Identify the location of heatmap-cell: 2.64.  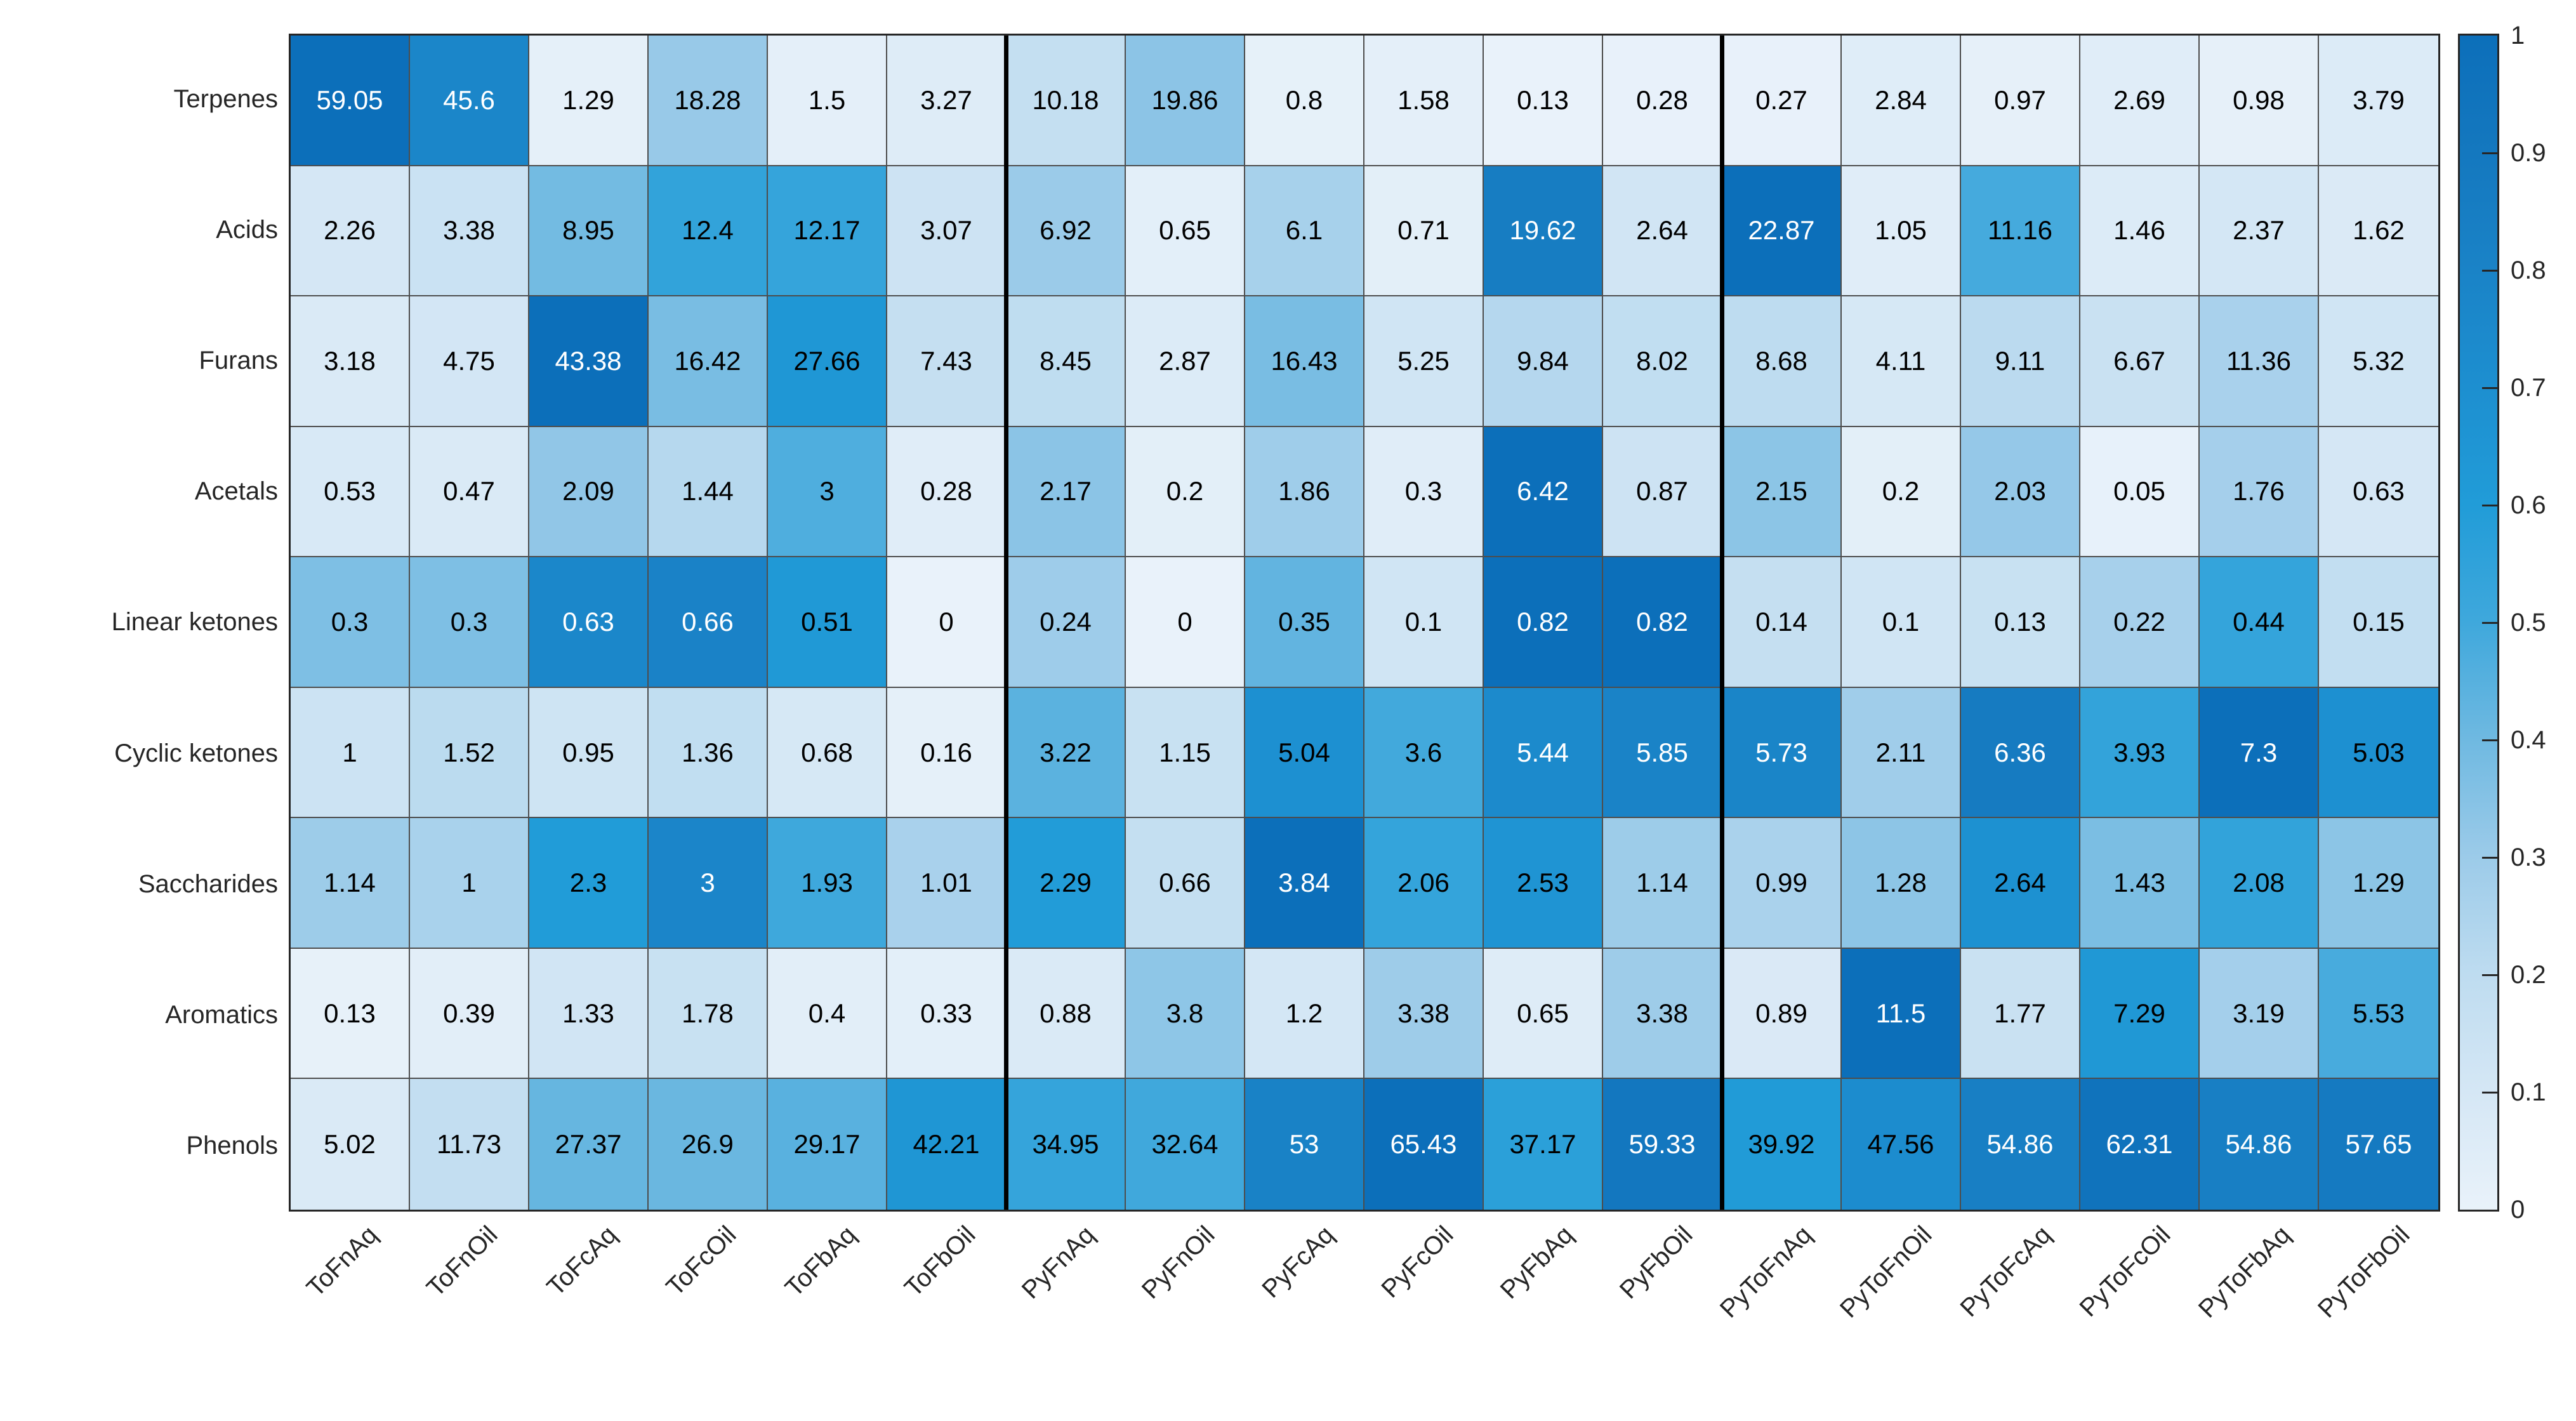
(2021, 883).